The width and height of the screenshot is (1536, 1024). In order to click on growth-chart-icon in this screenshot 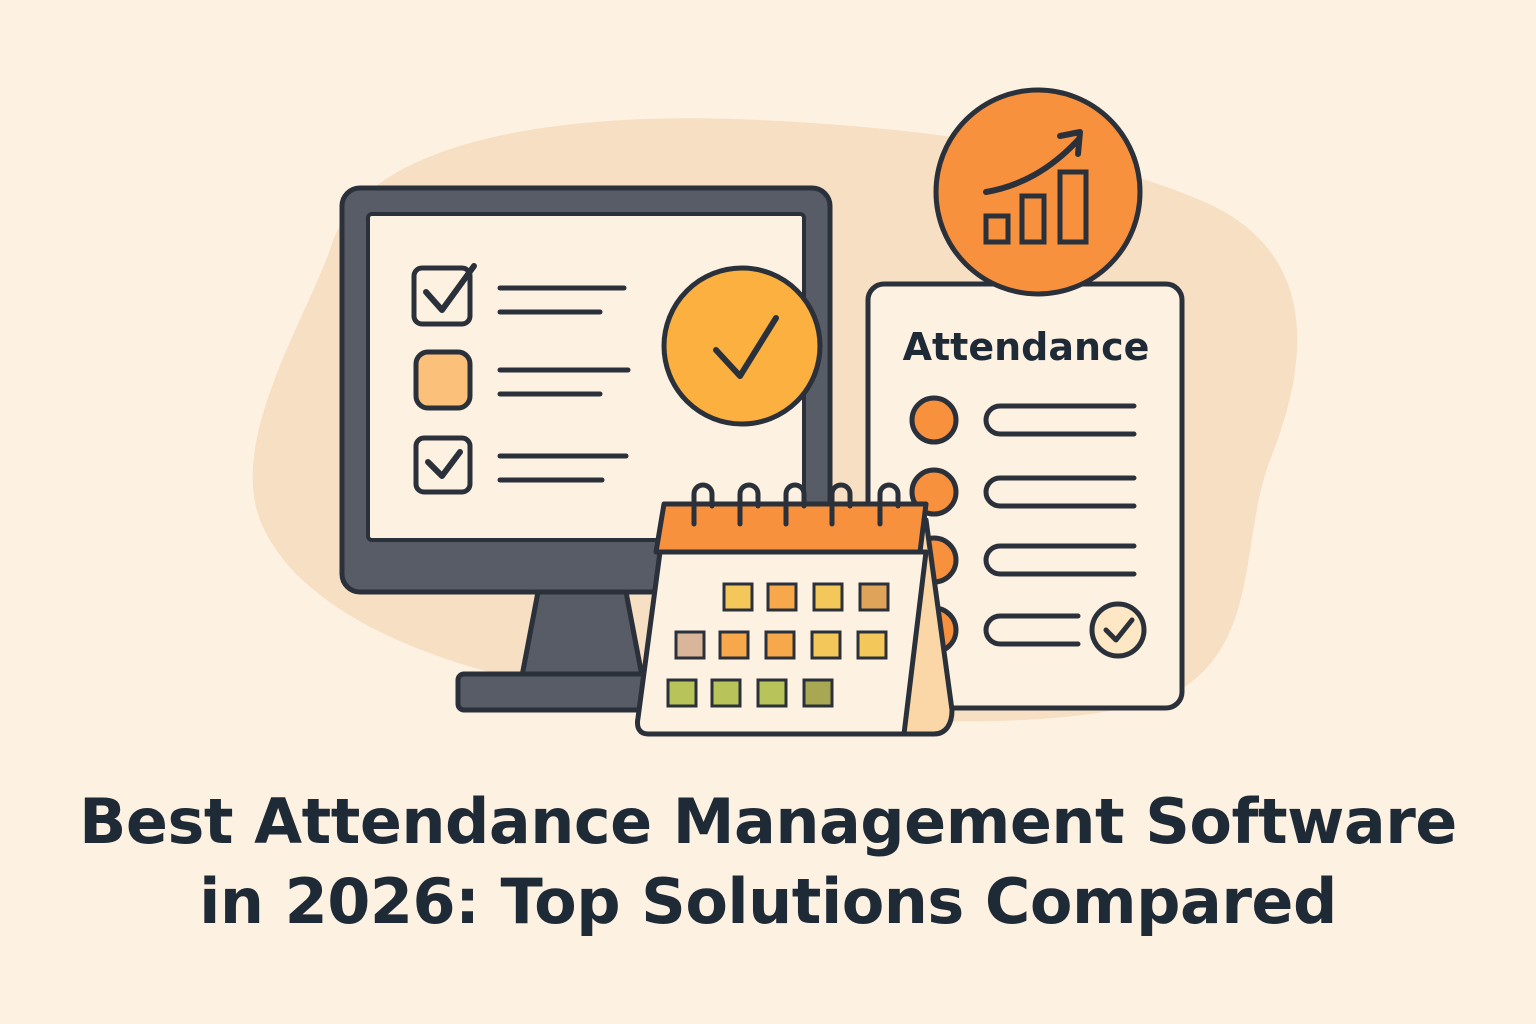, I will do `click(1038, 192)`.